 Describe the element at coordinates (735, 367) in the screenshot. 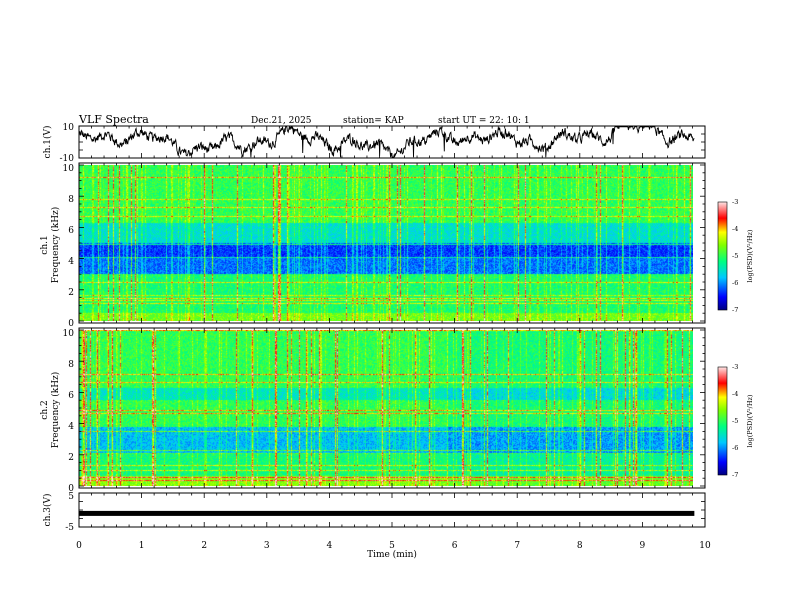

I see `ch2-cb-tick-0: -3` at that location.